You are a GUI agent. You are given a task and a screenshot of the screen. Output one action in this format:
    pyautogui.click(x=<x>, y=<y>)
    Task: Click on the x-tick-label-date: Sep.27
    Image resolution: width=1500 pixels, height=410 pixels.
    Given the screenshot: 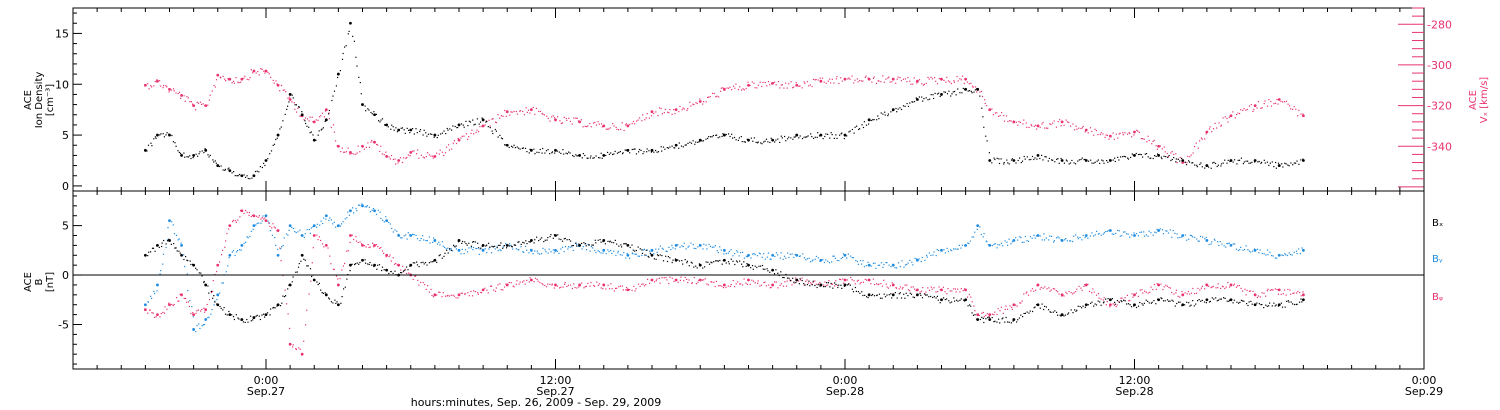 What is the action you would take?
    pyautogui.click(x=266, y=391)
    